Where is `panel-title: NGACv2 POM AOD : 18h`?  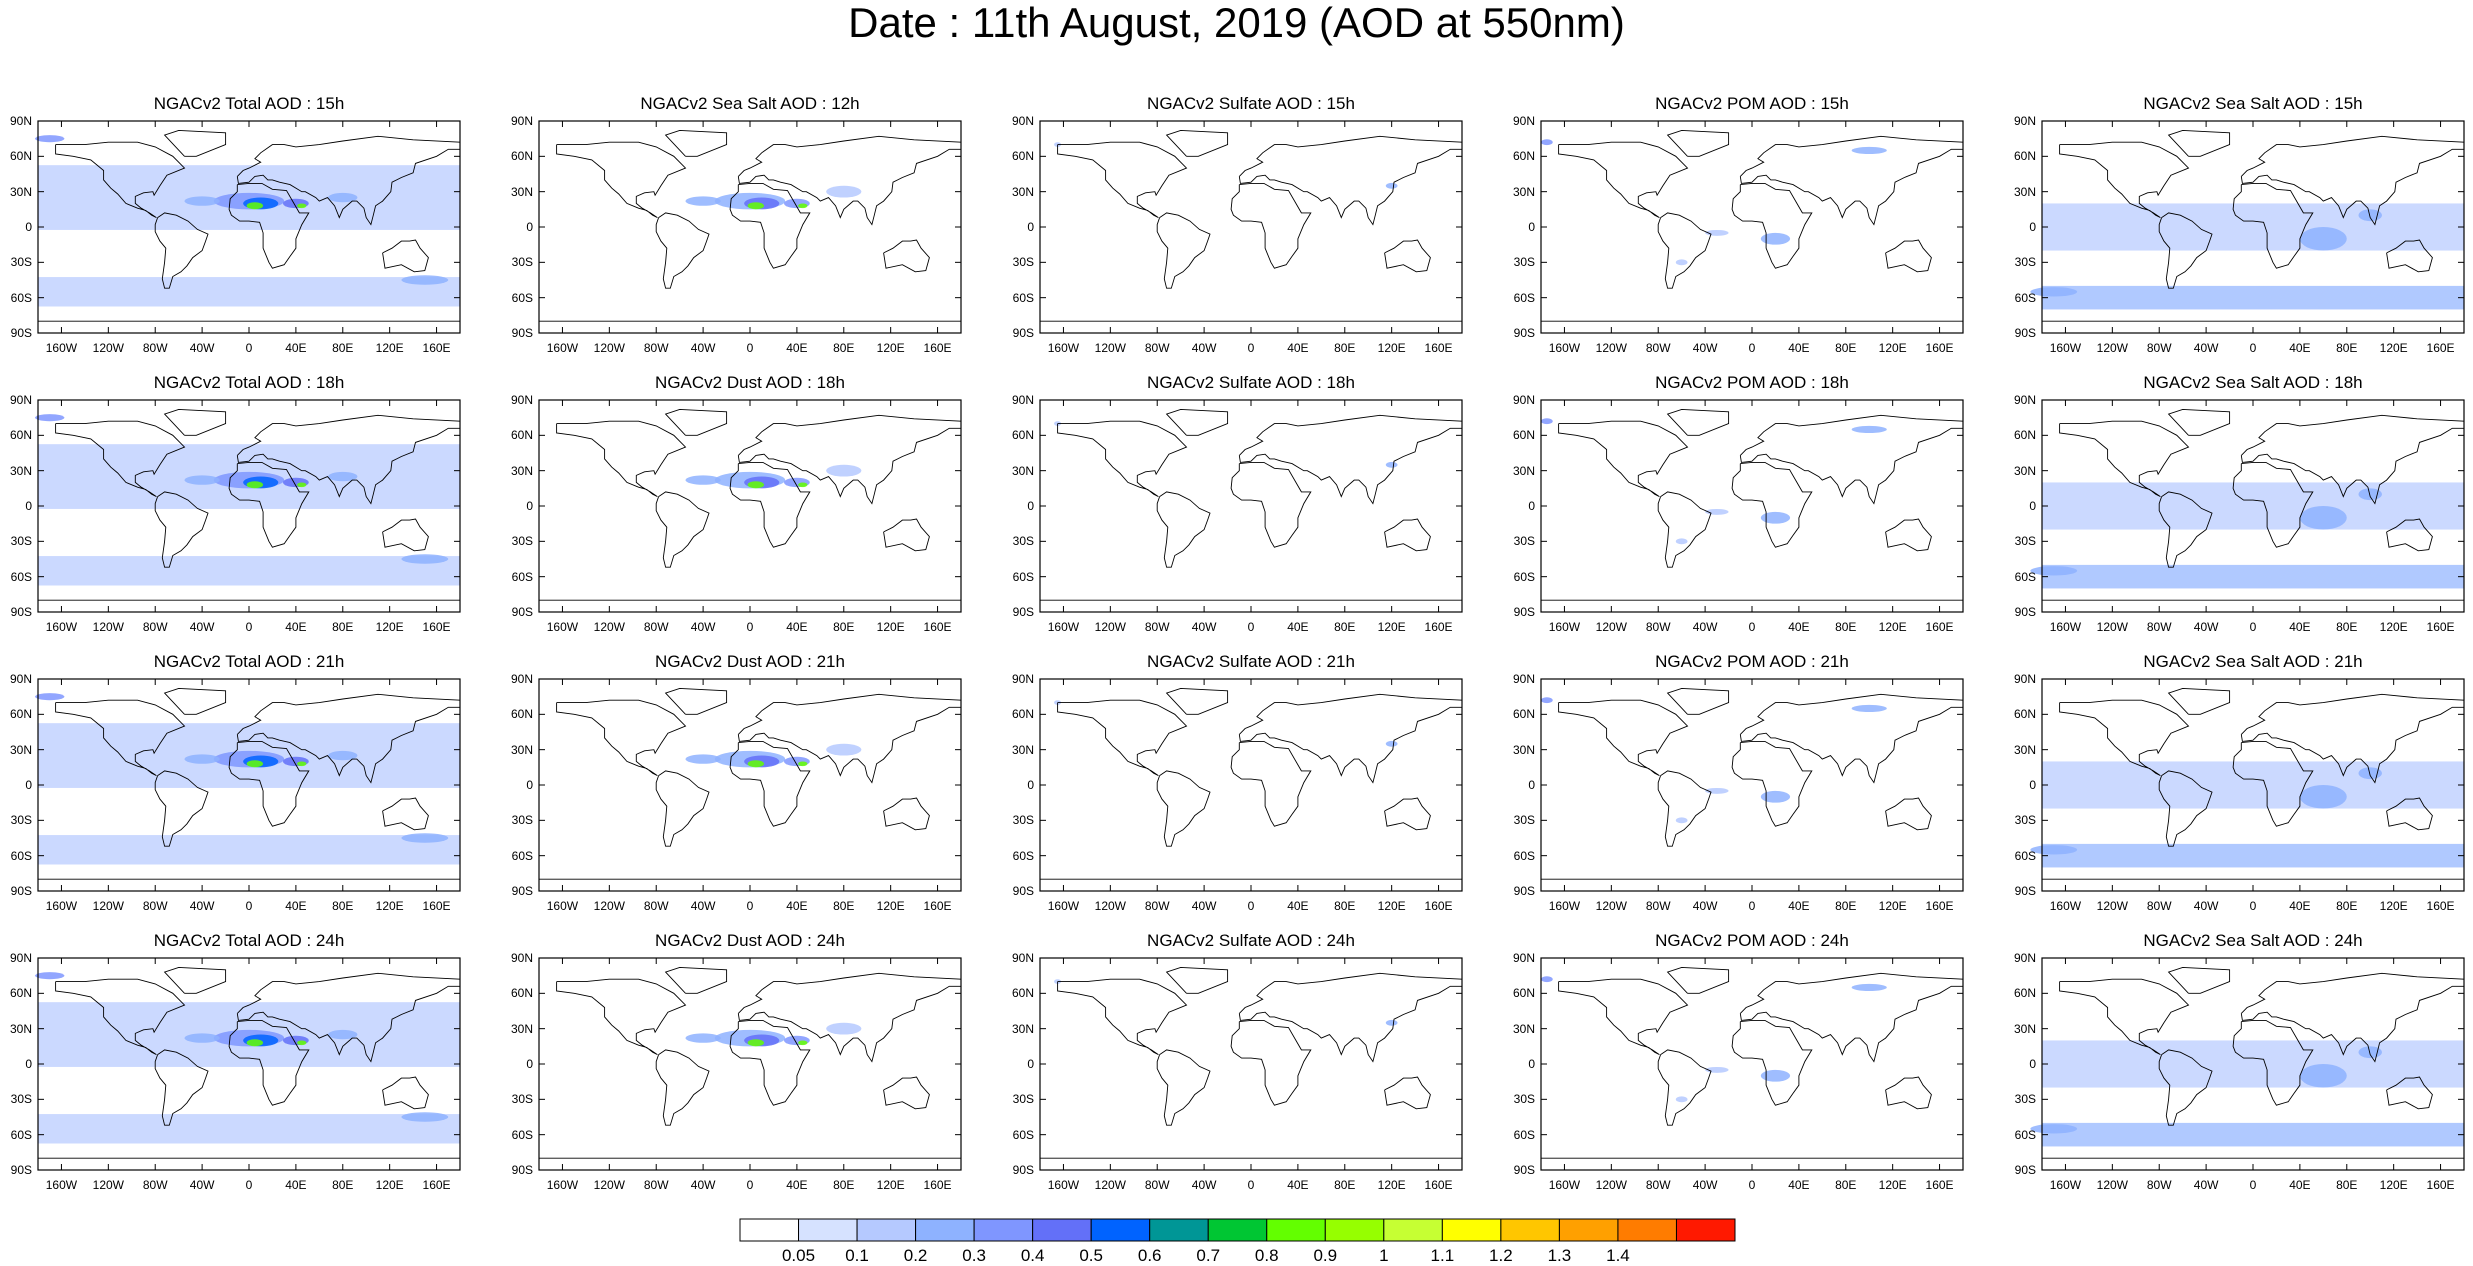 panel-title: NGACv2 POM AOD : 18h is located at coordinates (1752, 382).